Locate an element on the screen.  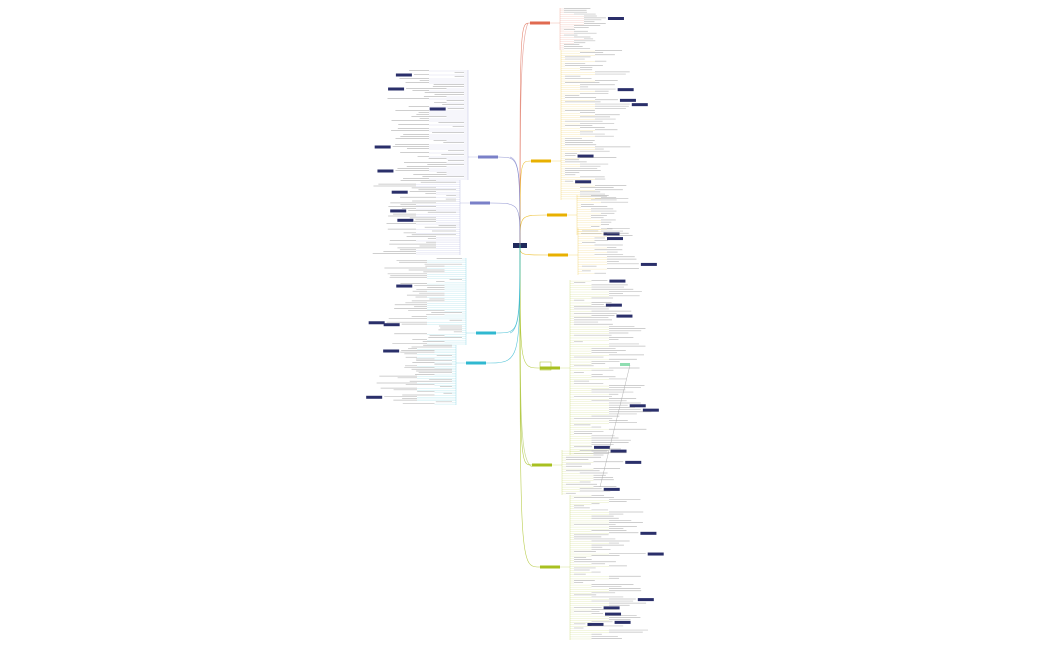
note-box is located at coordinates (545, 366).